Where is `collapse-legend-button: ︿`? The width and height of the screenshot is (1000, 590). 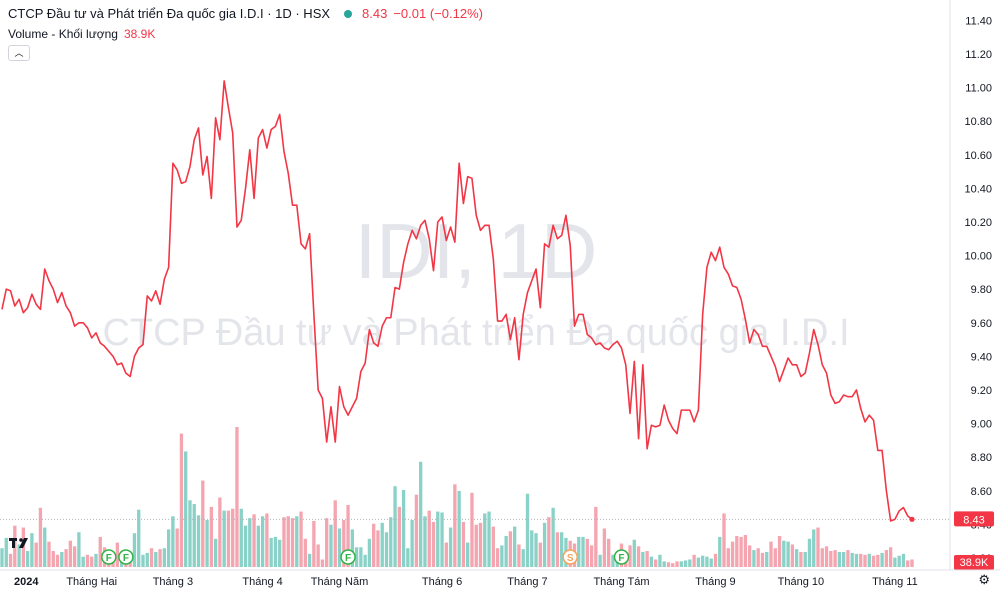
collapse-legend-button: ︿ is located at coordinates (19, 53).